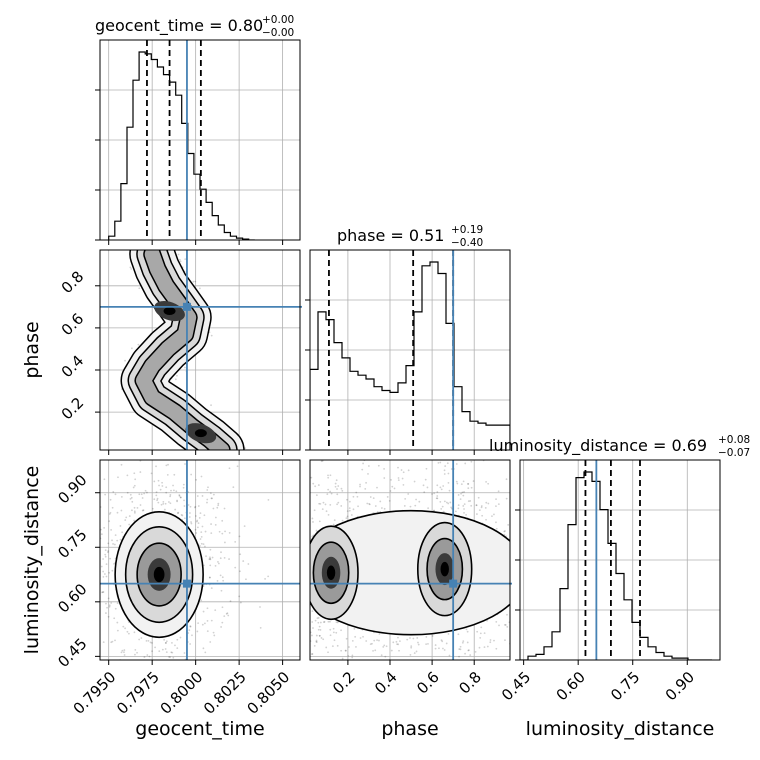 The height and width of the screenshot is (760, 760). I want to click on truth-marker, so click(186, 583).